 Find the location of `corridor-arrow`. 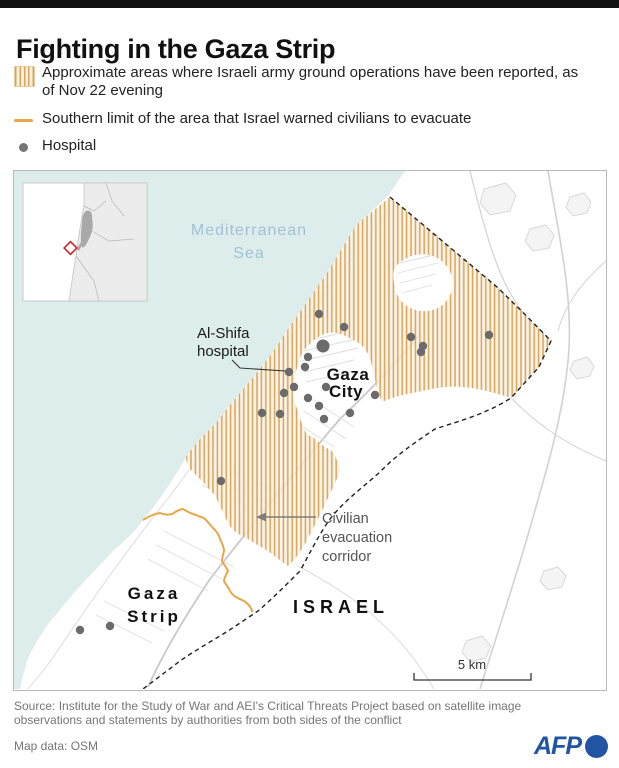

corridor-arrow is located at coordinates (286, 517).